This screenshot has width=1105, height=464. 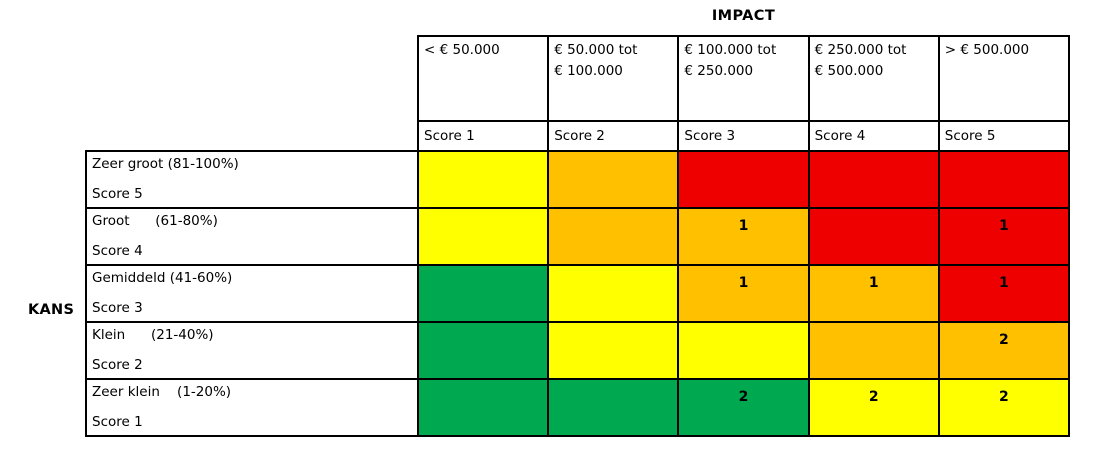 I want to click on impact-range-header-5: > € 500.000, so click(x=1004, y=79).